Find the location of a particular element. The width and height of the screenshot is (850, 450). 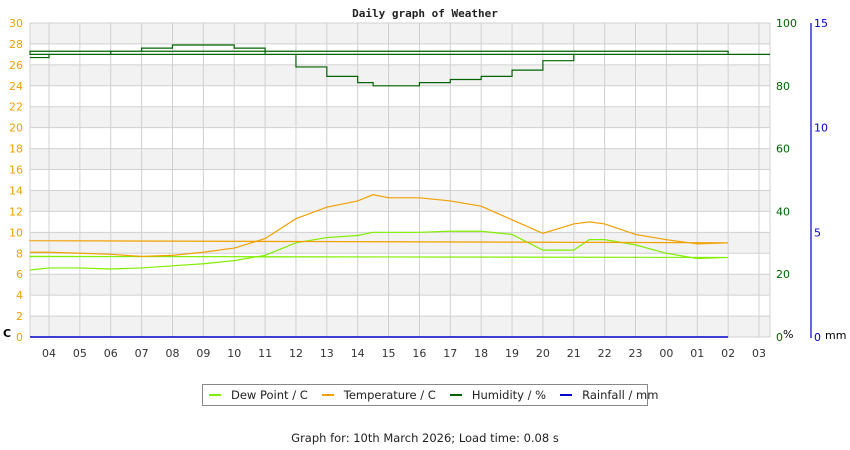

humidity-axis-unit: % is located at coordinates (788, 334).